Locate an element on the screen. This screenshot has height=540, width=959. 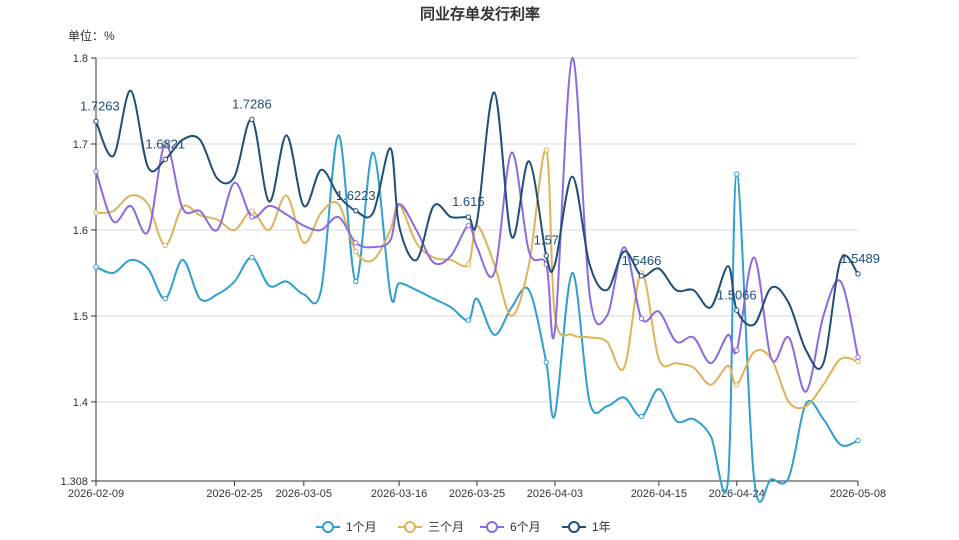
data-label: 1.7263 is located at coordinates (100, 105).